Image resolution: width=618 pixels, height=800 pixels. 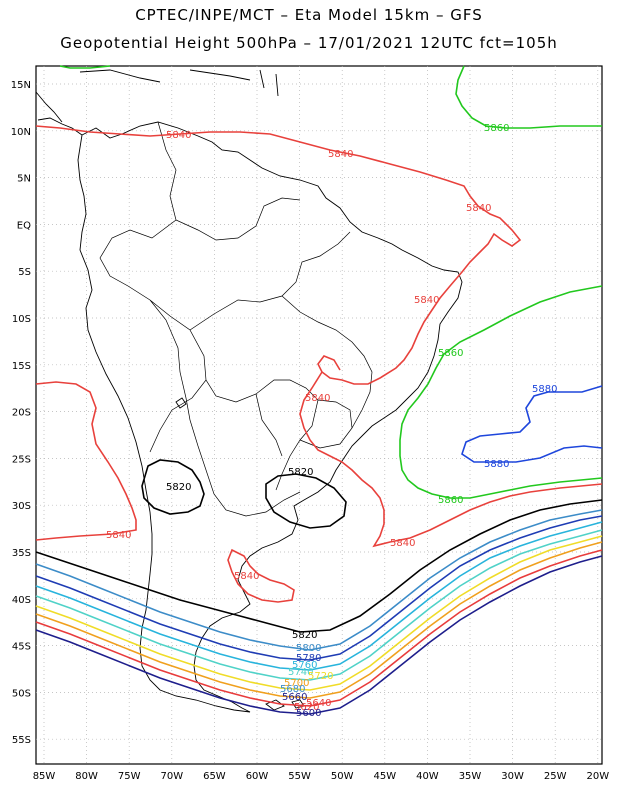 I want to click on lon-tick-label: 35W, so click(x=470, y=776).